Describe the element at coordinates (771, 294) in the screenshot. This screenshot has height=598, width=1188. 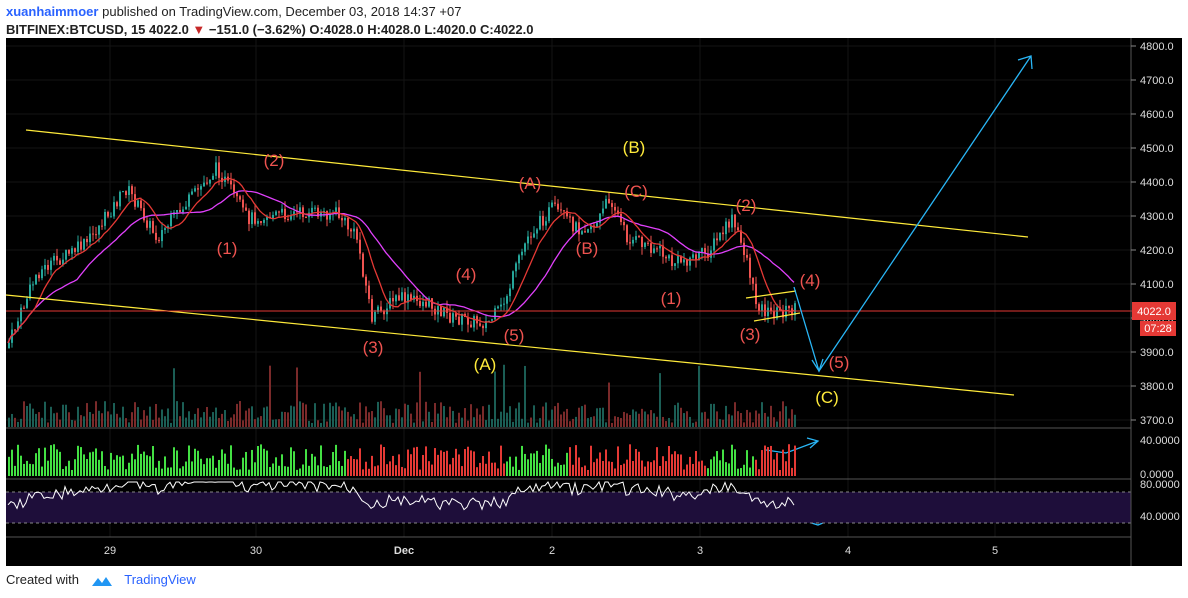
I see `wedge-upper-line` at that location.